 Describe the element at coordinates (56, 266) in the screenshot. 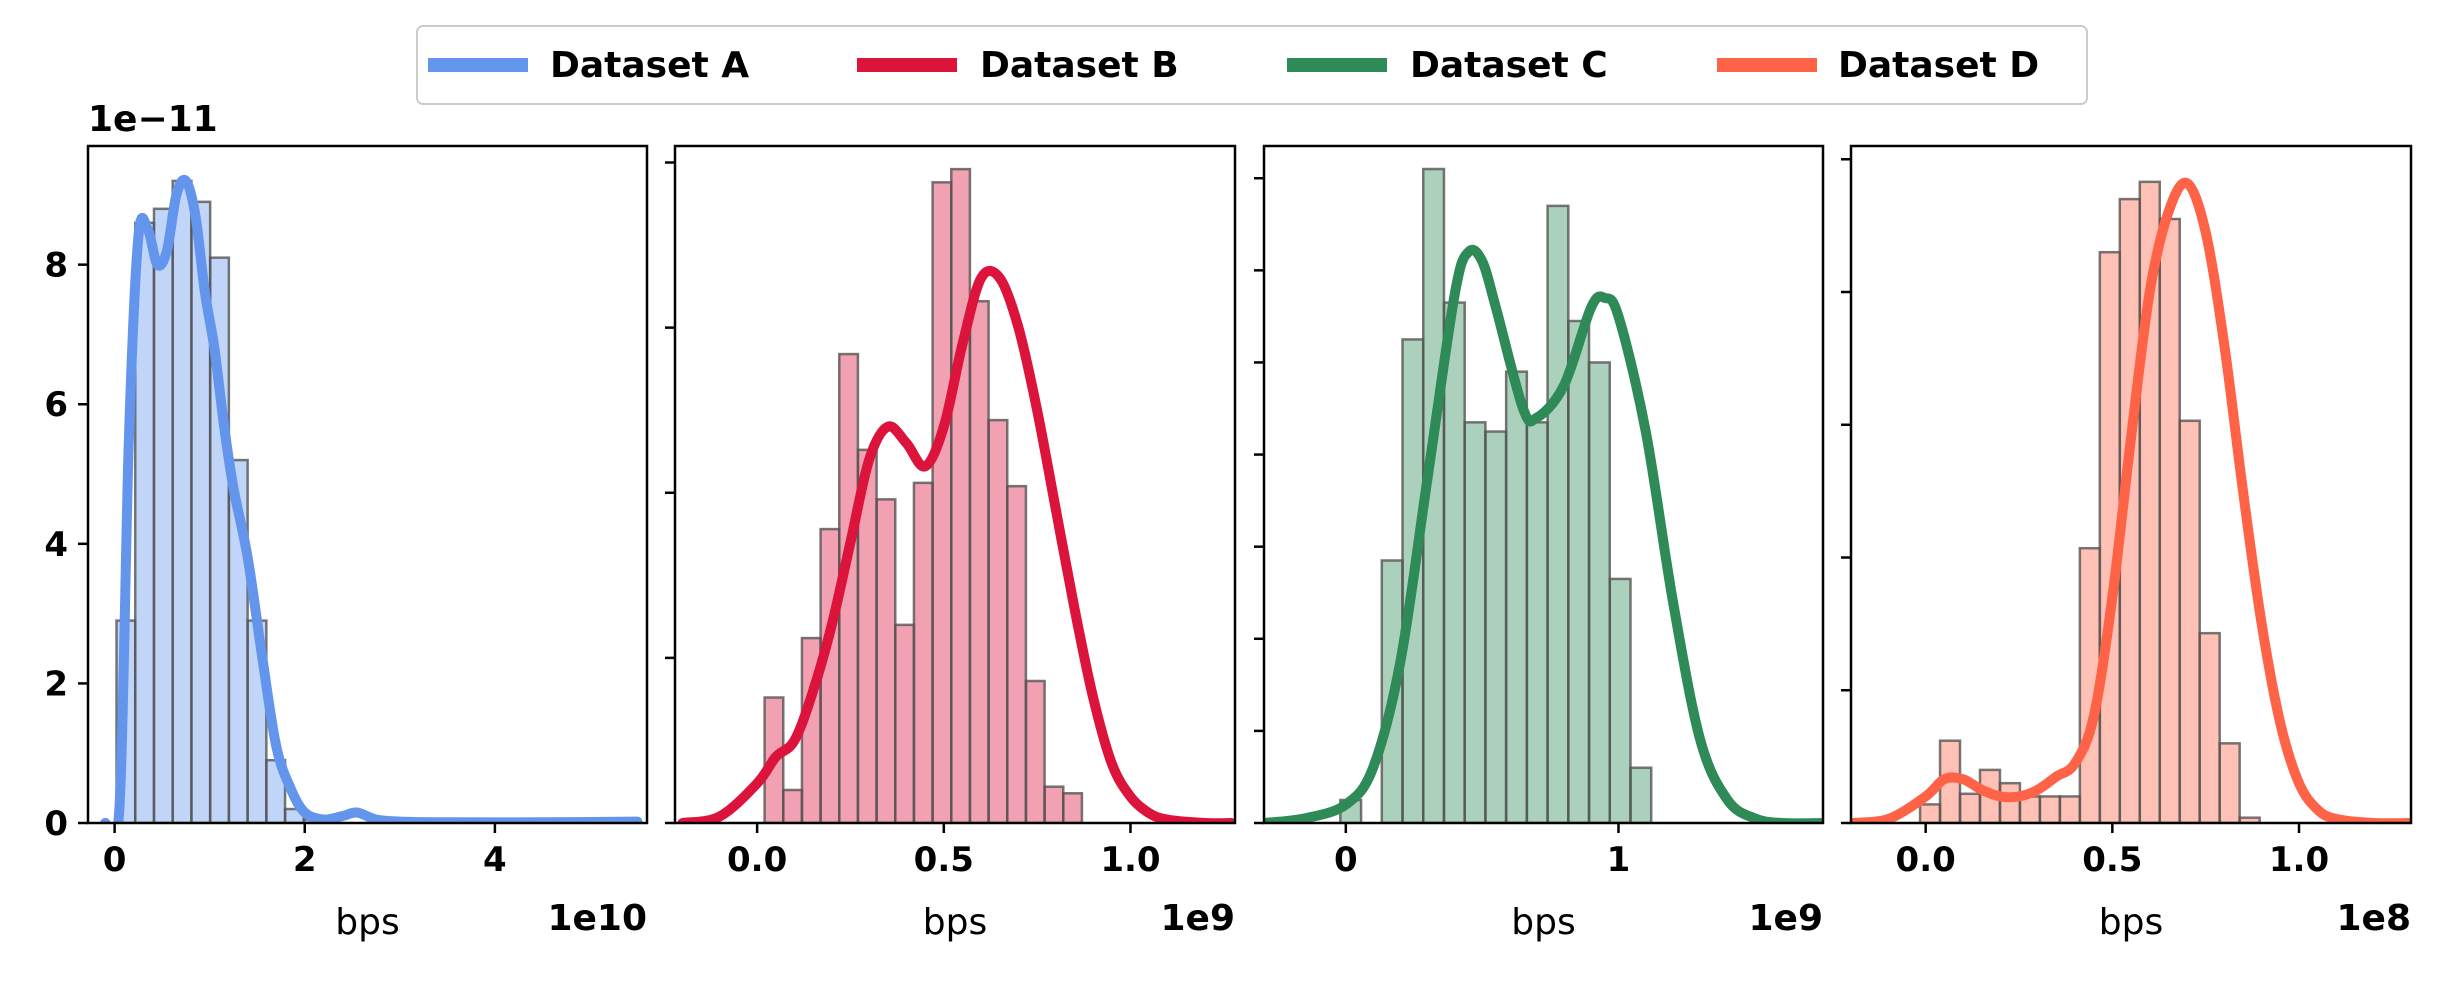

I see `y-tick-label: 8` at that location.